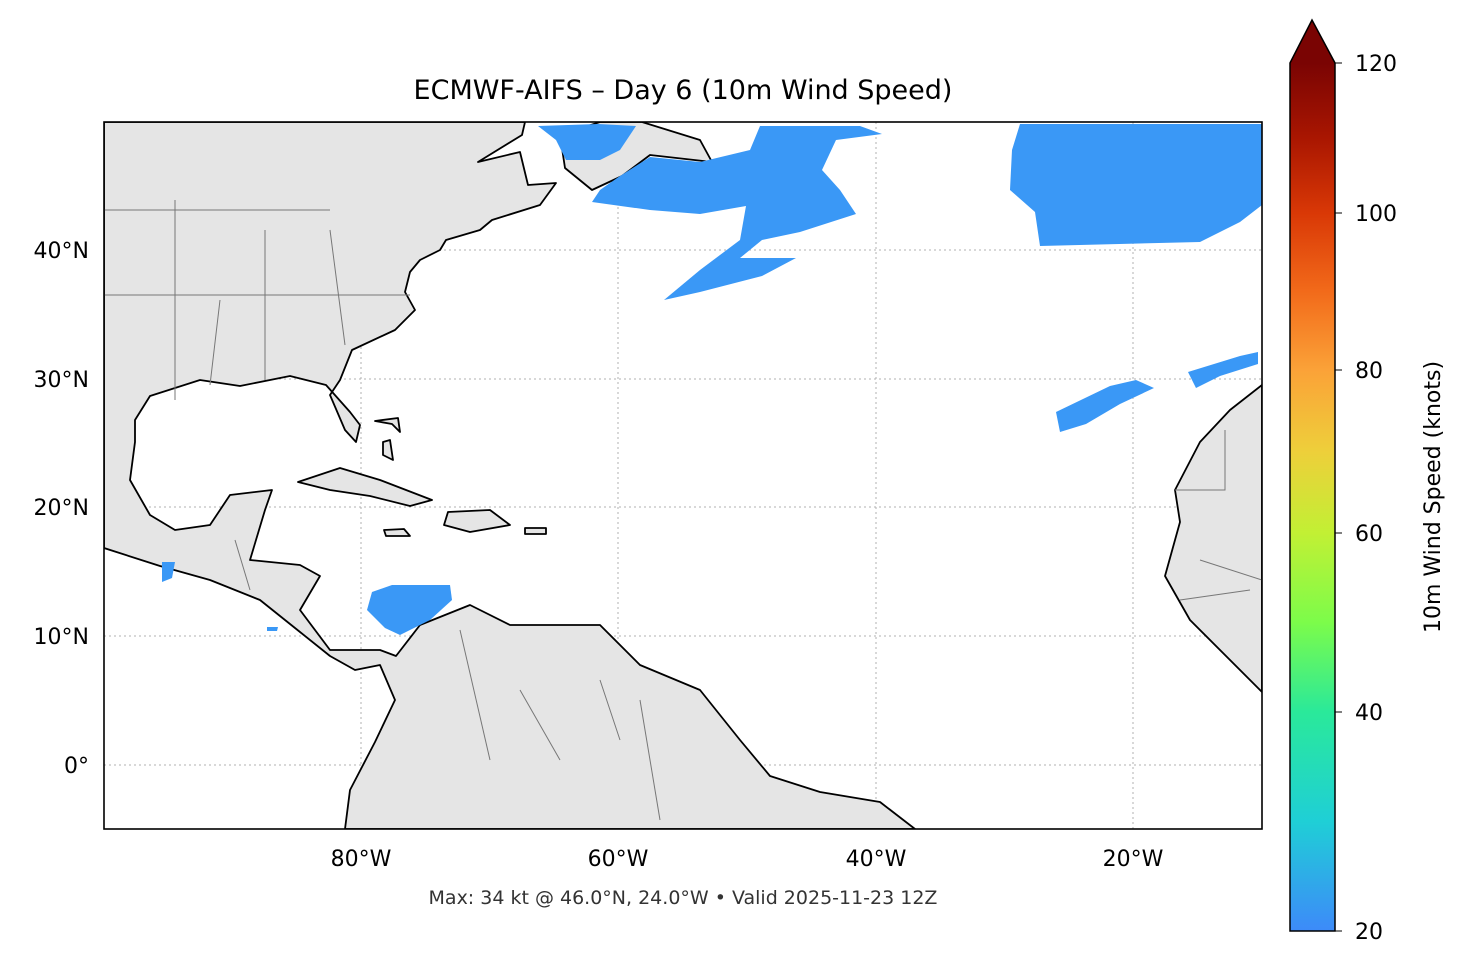  What do you see at coordinates (737, 213) in the screenshot?
I see `wind-area-nw-atlantic` at bounding box center [737, 213].